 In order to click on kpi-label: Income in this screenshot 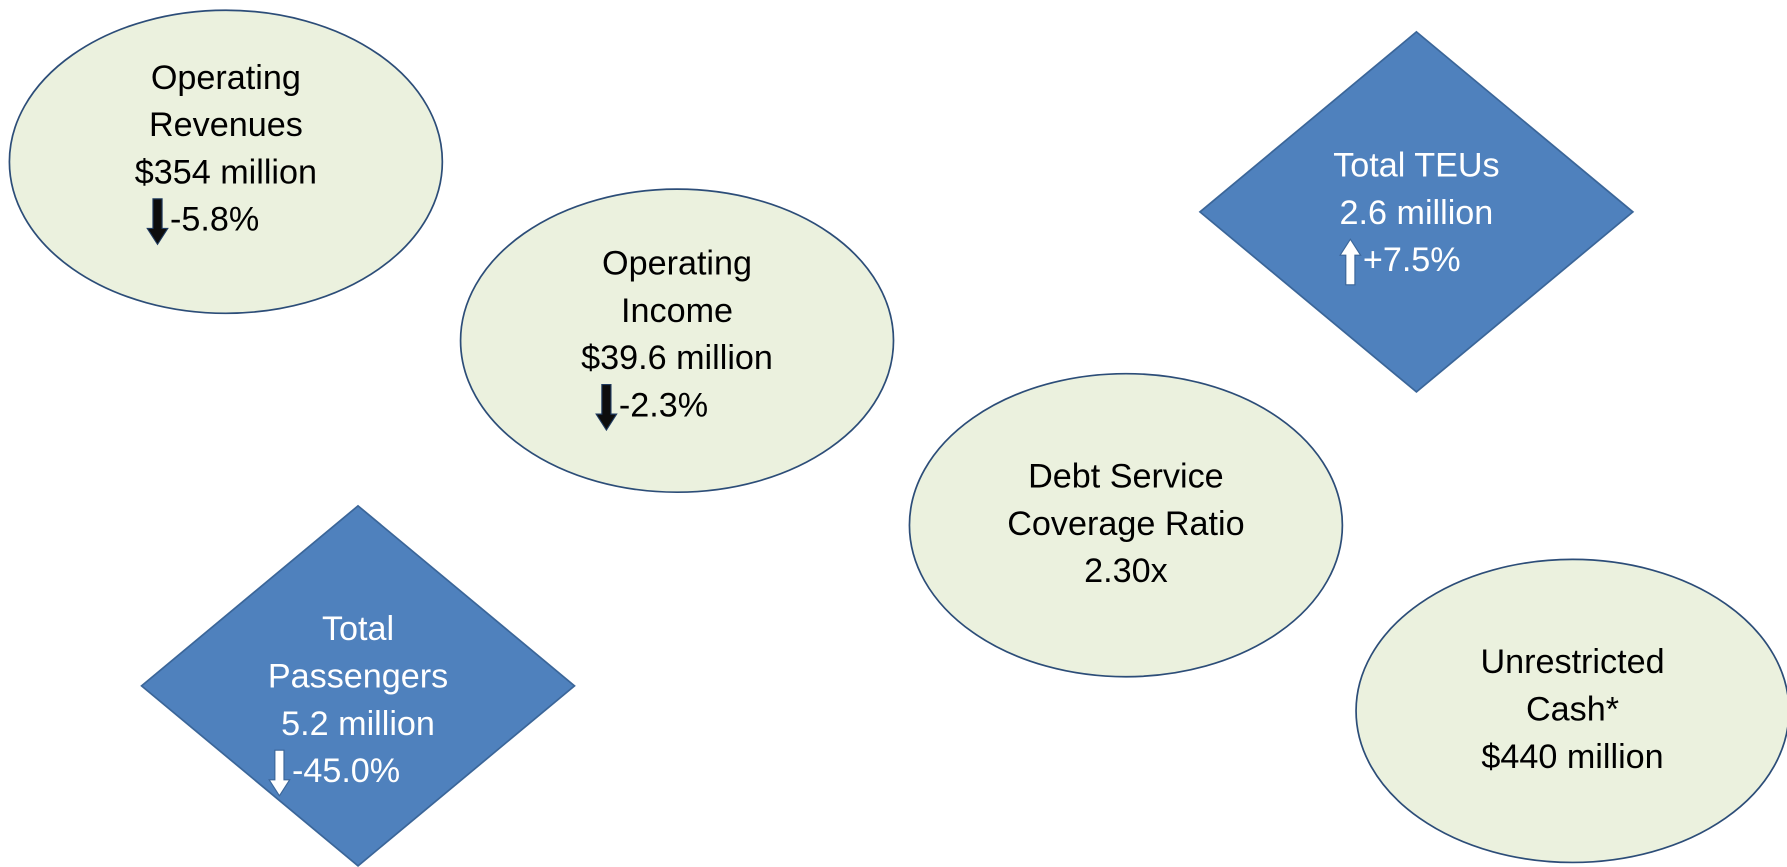, I will do `click(677, 311)`.